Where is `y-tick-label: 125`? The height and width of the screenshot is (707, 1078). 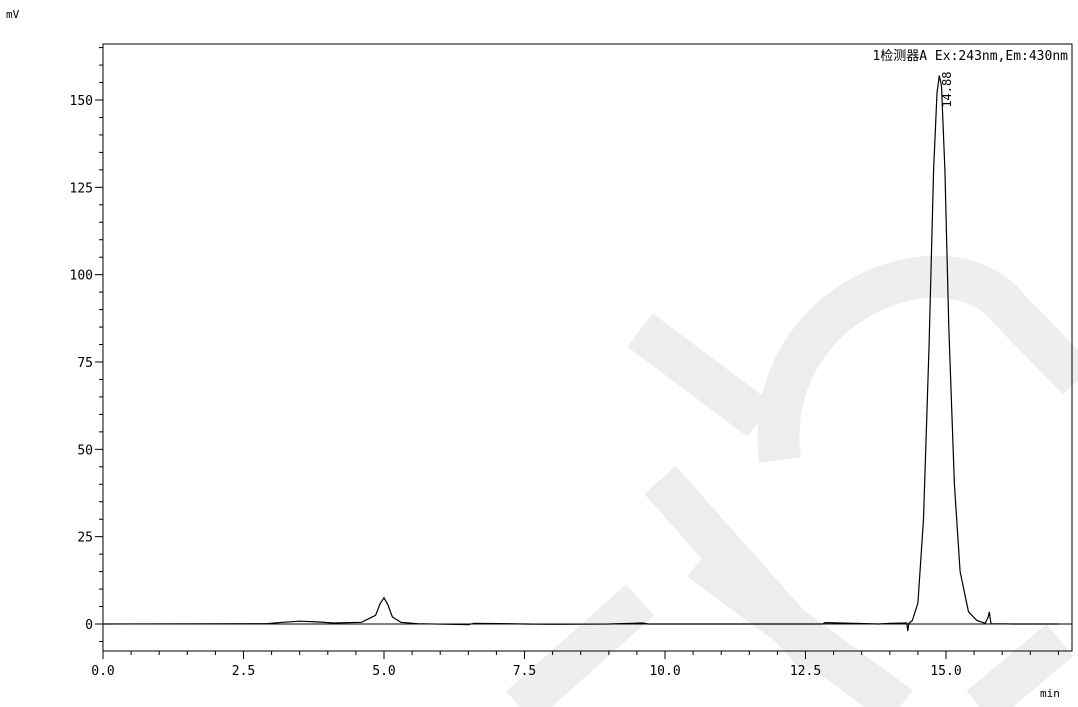 y-tick-label: 125 is located at coordinates (81, 188).